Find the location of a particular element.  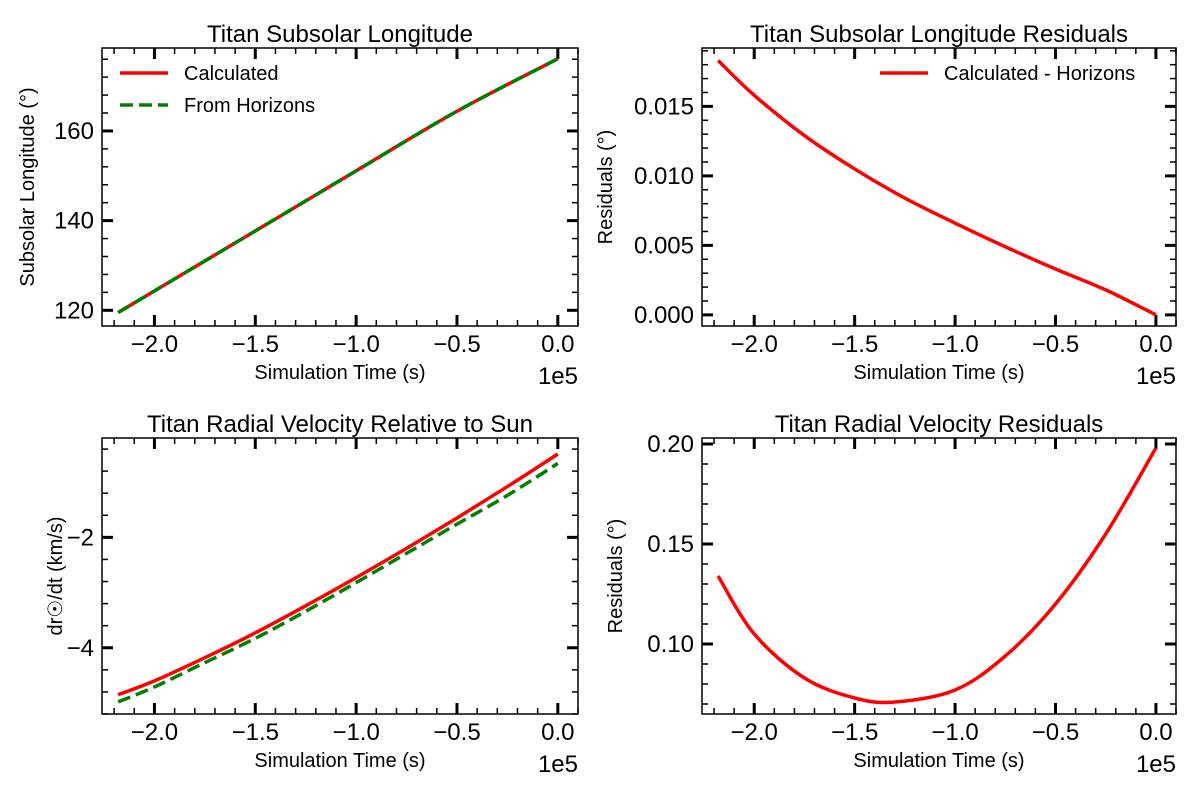

y-tick-label: 0.015 is located at coordinates (664, 106).